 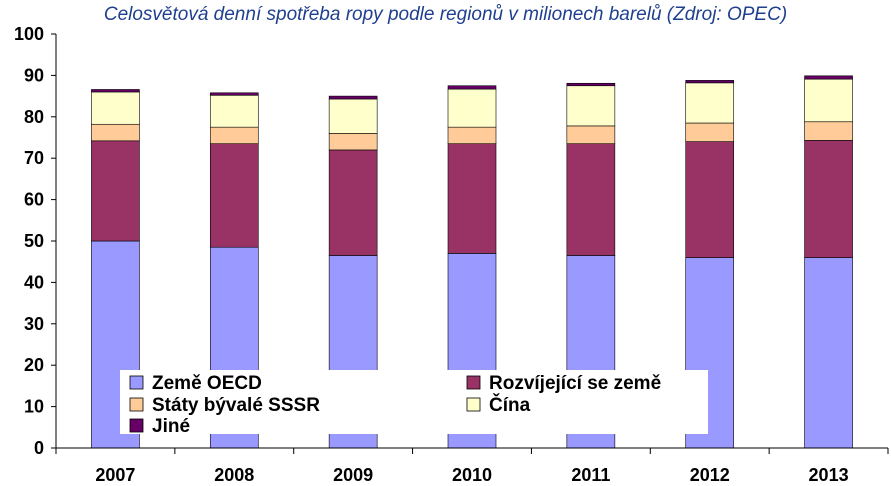 I want to click on x-axis: 2007 2008 2009 2010 2011 2012 2013, so click(x=472, y=466).